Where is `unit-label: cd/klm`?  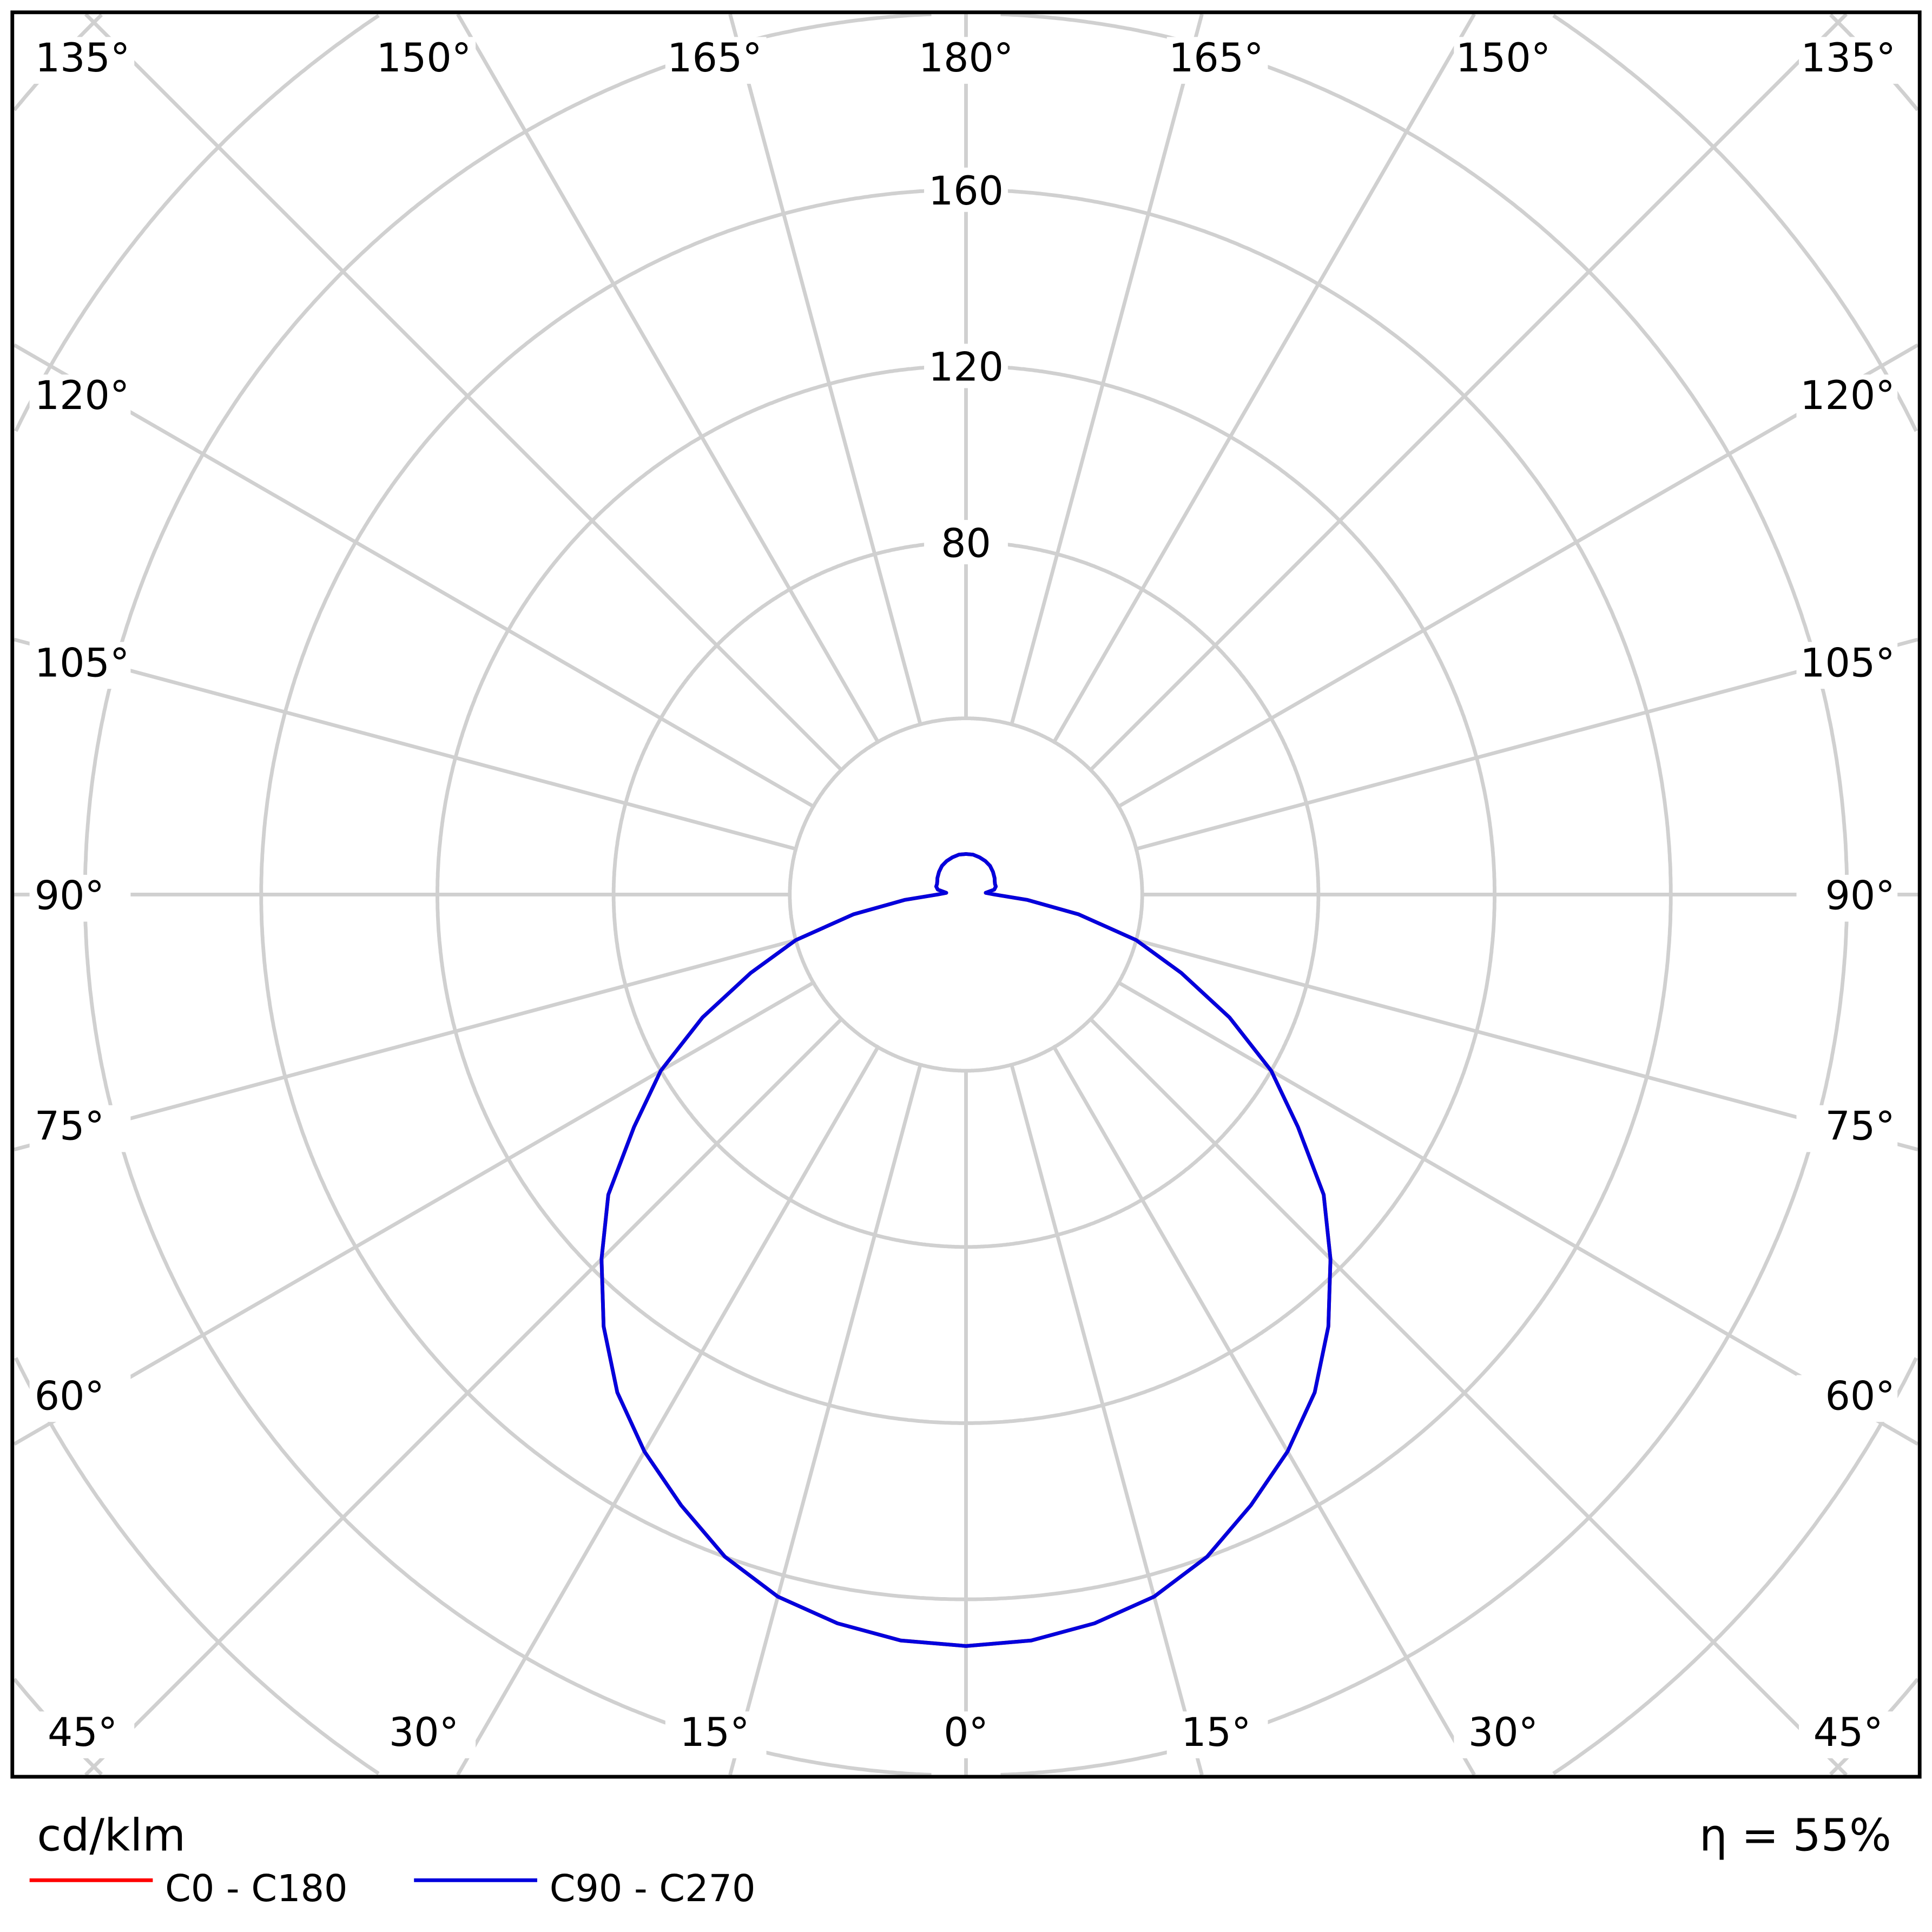
unit-label: cd/klm is located at coordinates (112, 1836).